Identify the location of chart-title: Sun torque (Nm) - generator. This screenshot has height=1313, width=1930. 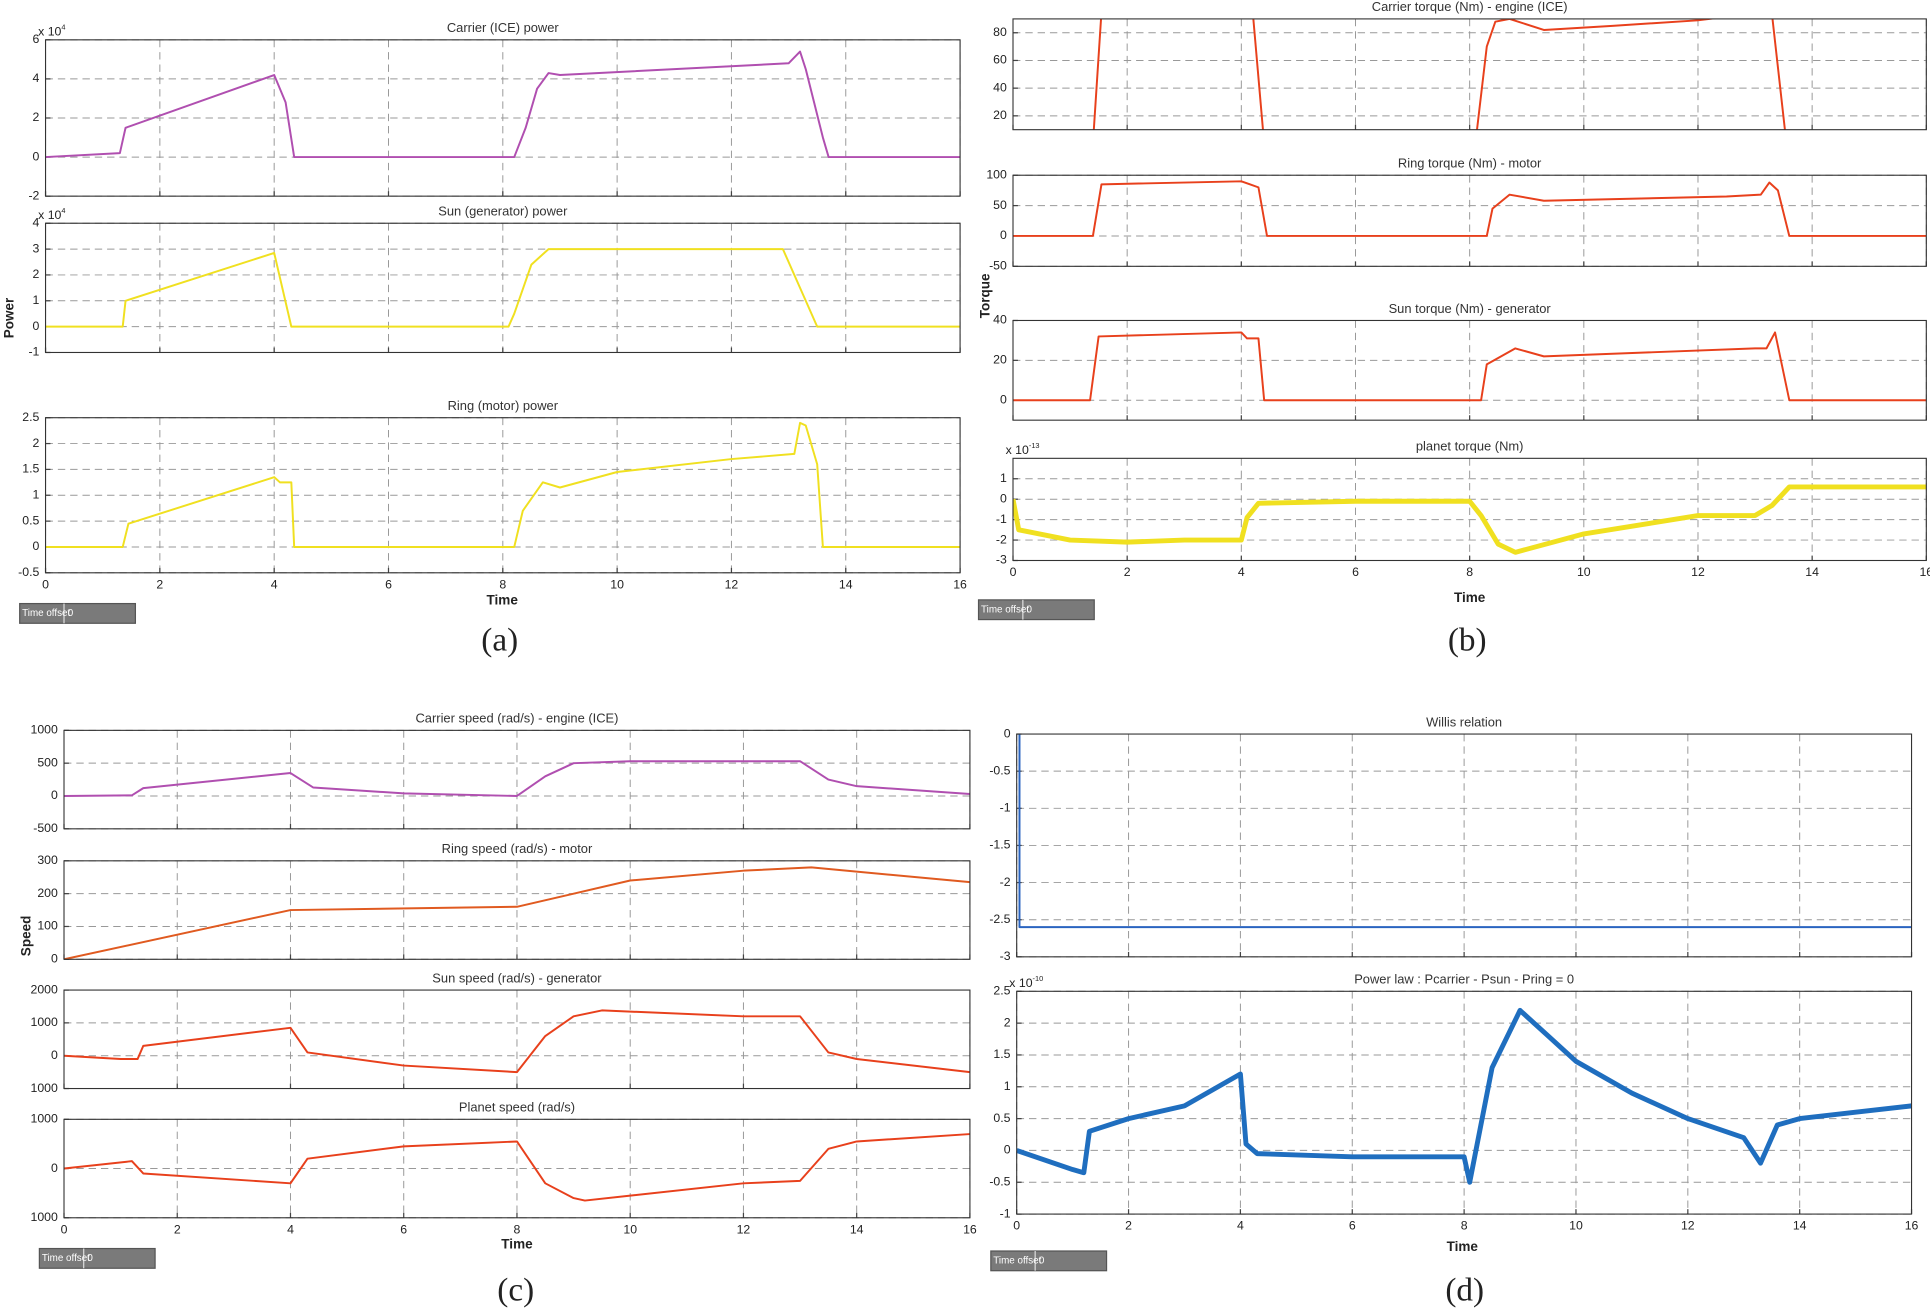
(1470, 308).